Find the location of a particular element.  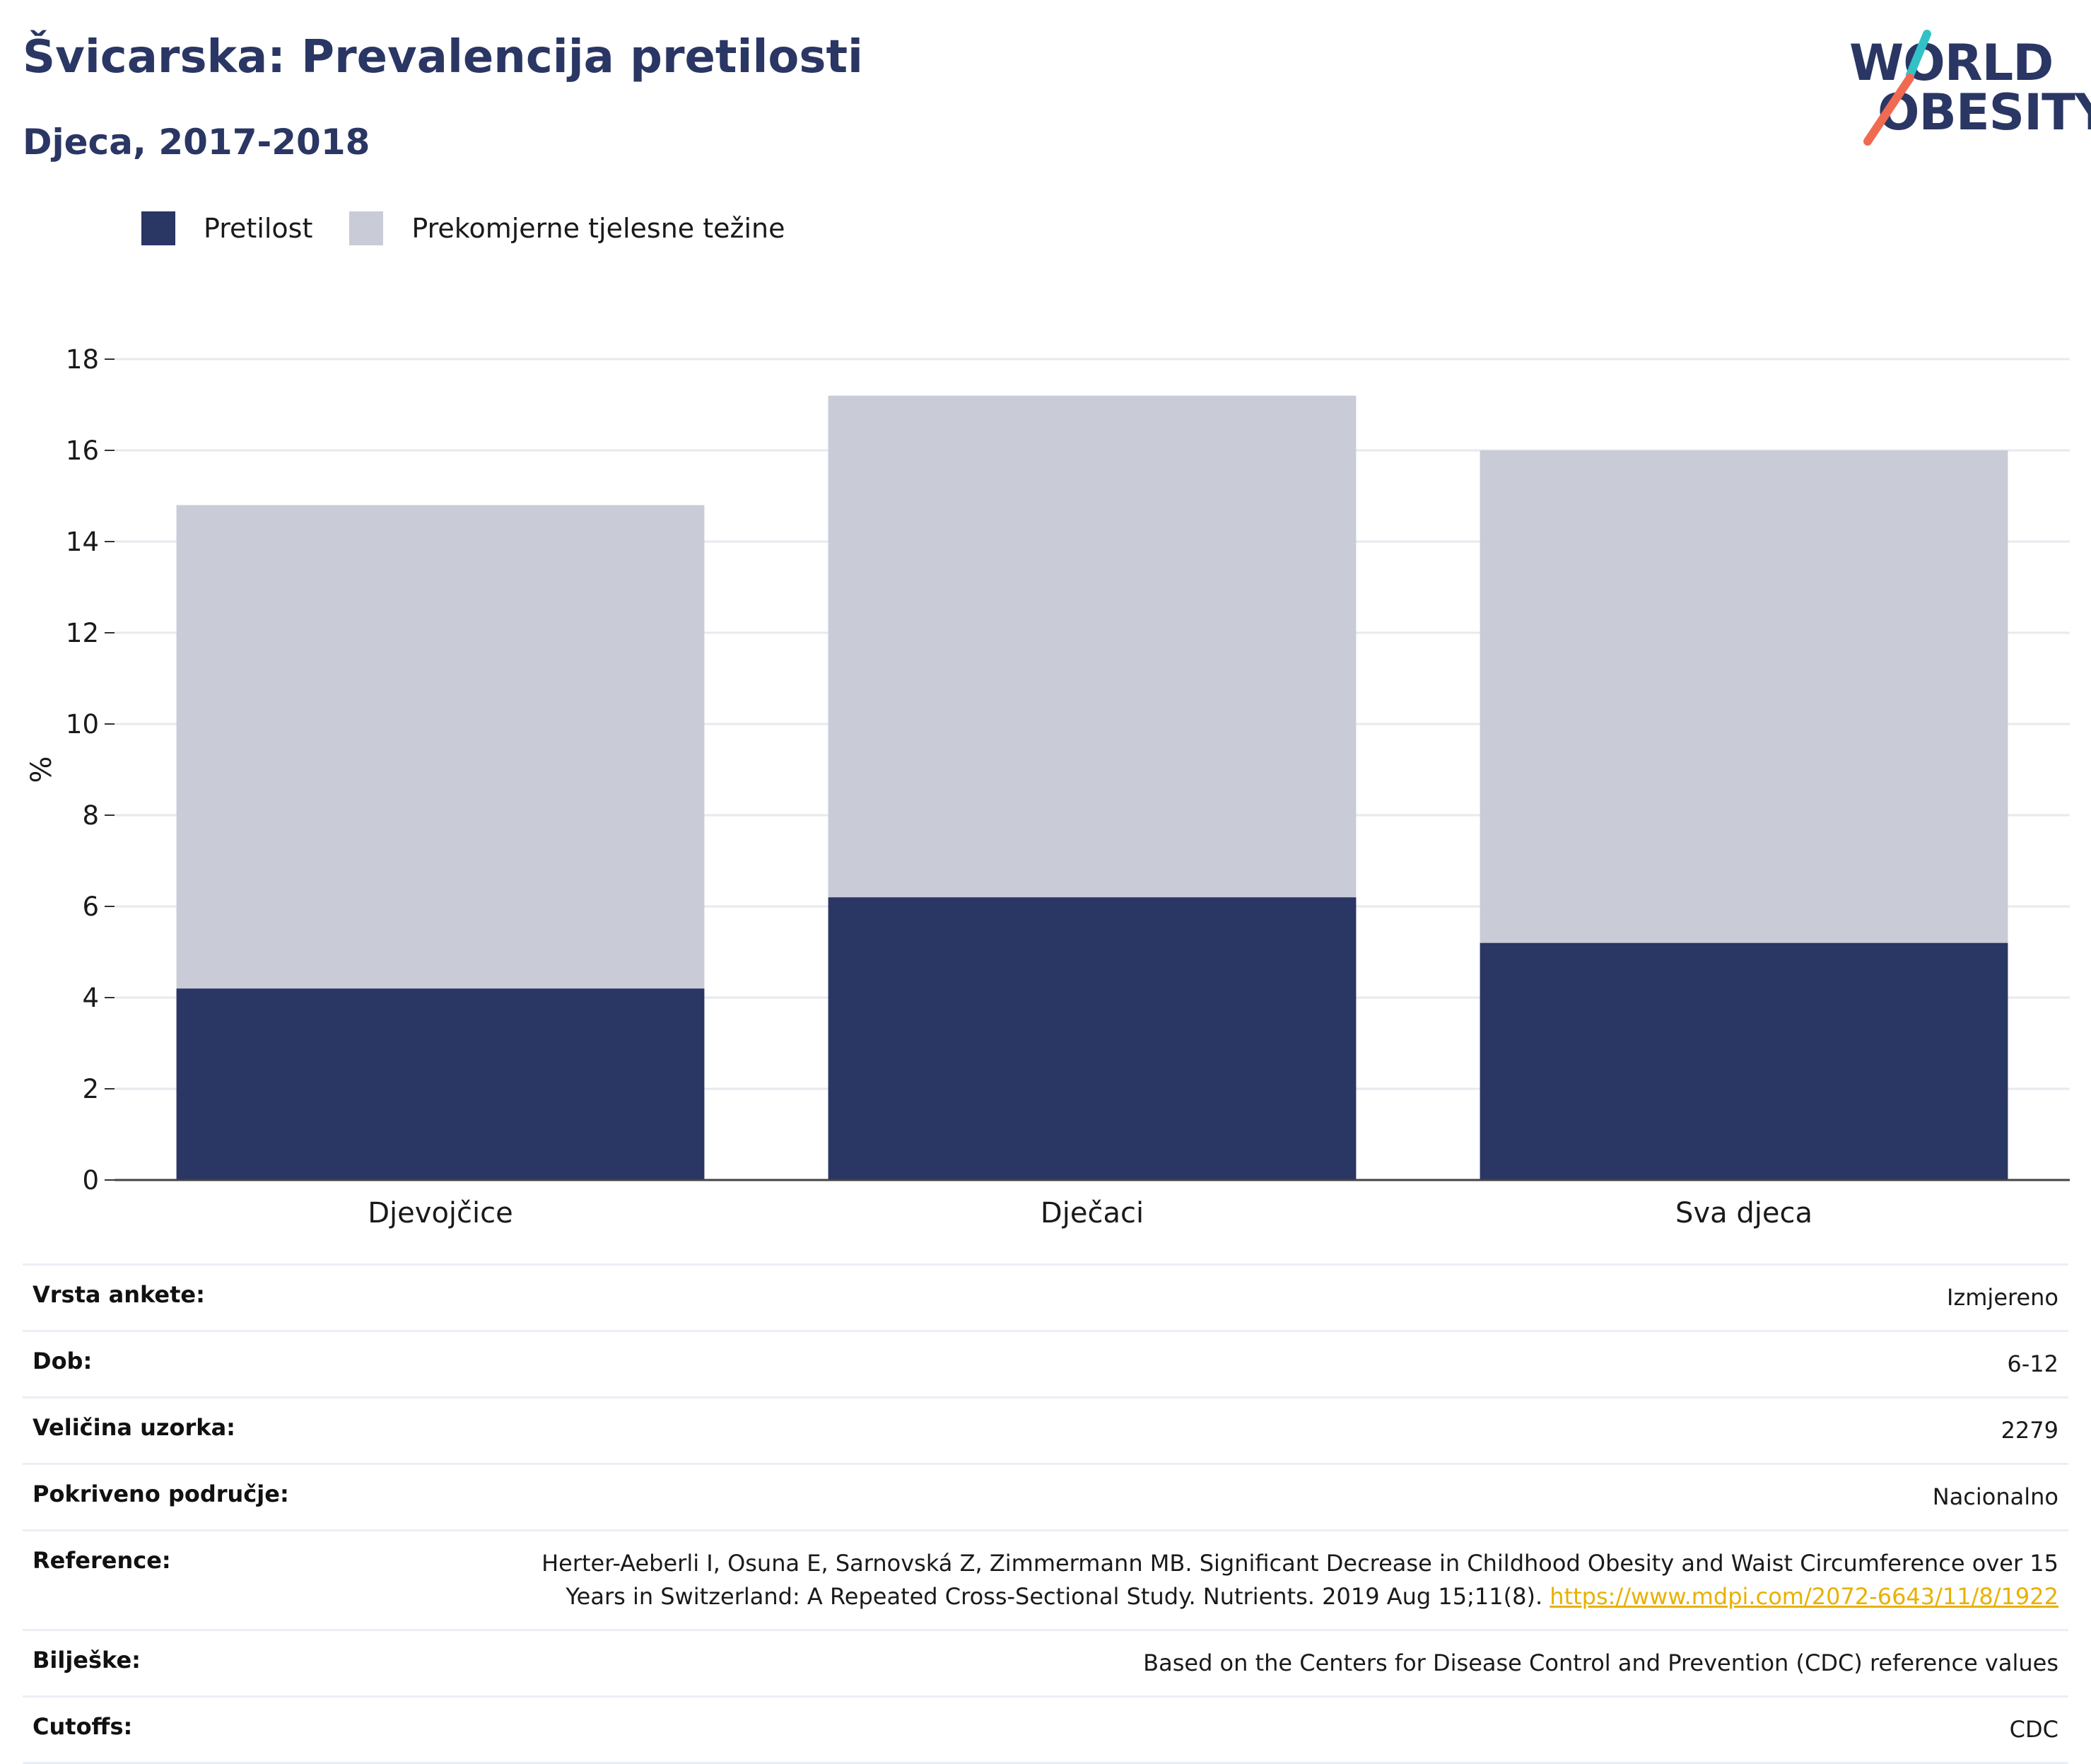

legend-swatch-obesity is located at coordinates (158, 228).